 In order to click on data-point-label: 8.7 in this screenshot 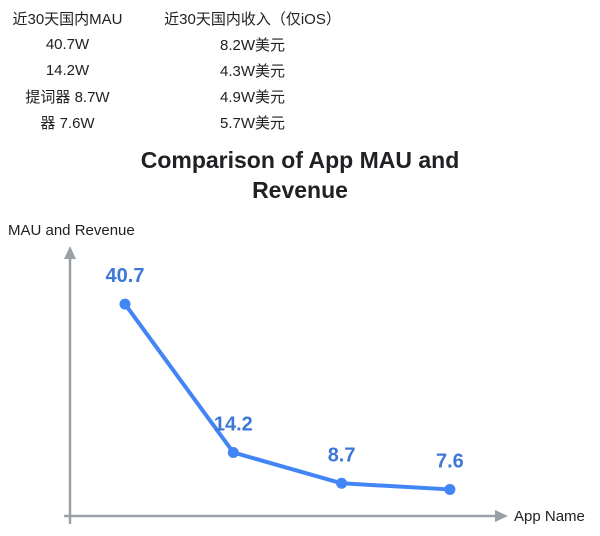, I will do `click(342, 455)`.